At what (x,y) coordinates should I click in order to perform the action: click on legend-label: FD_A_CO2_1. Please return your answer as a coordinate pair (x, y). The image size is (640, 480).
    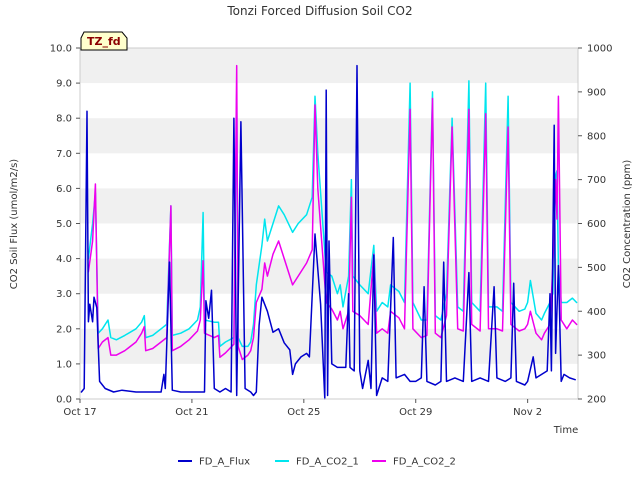
    Looking at the image, I should click on (327, 462).